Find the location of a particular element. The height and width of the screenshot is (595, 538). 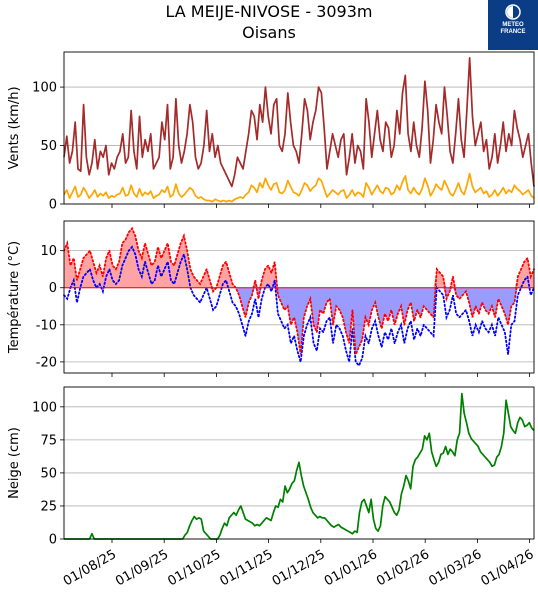

xtick-label: 01/03/26 is located at coordinates (455, 568).